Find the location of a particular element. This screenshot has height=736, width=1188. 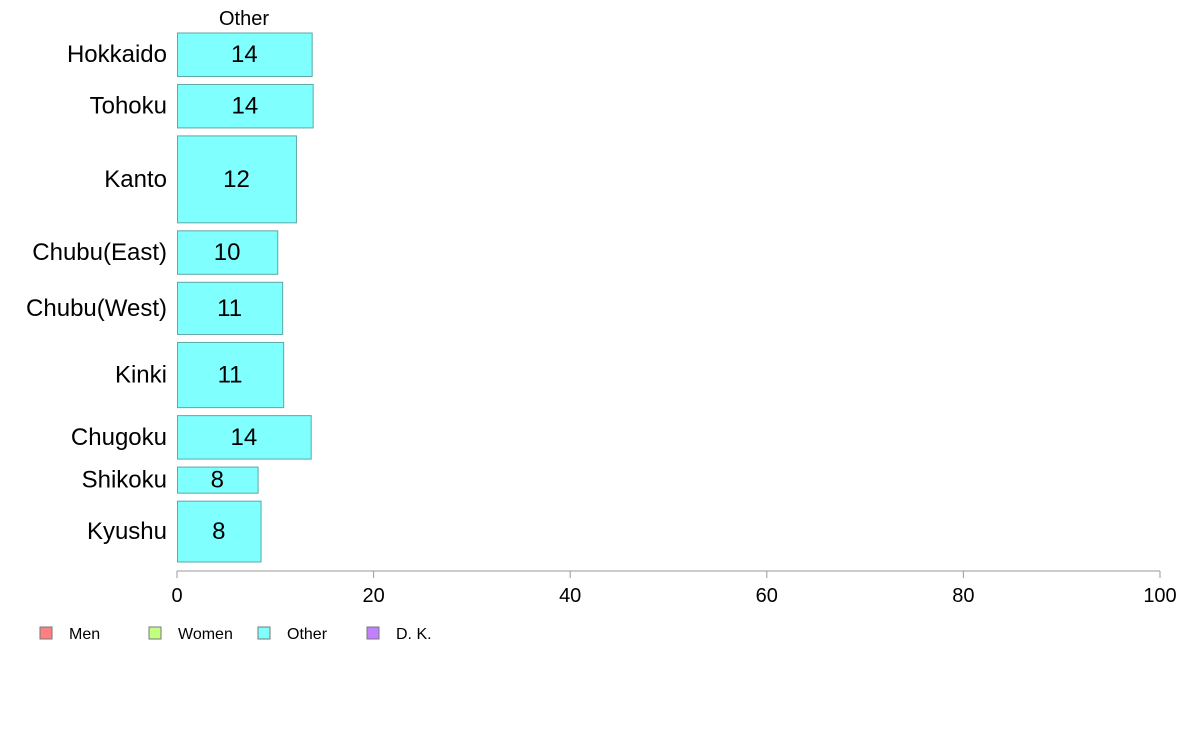

x-tick-label: 60 is located at coordinates (767, 596).